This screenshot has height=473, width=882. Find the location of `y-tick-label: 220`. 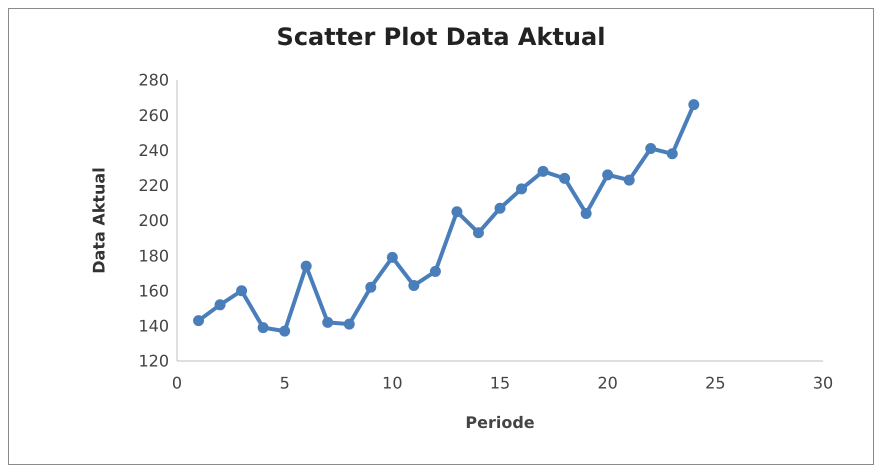

y-tick-label: 220 is located at coordinates (153, 186).